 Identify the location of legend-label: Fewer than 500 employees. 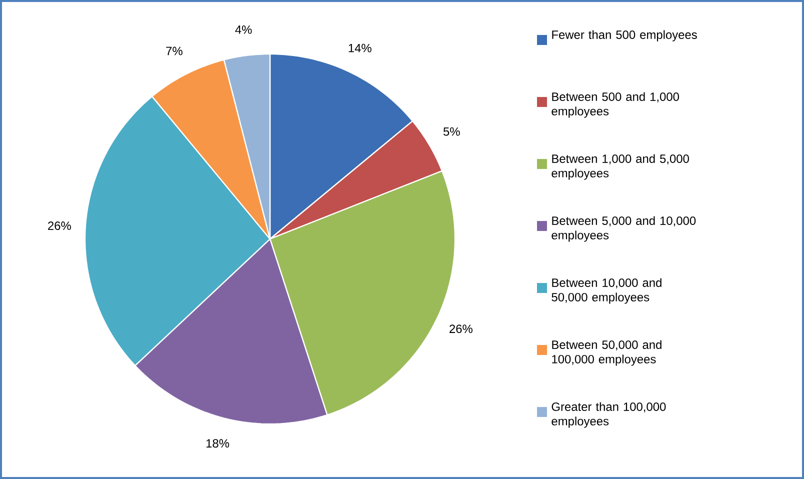
(624, 36).